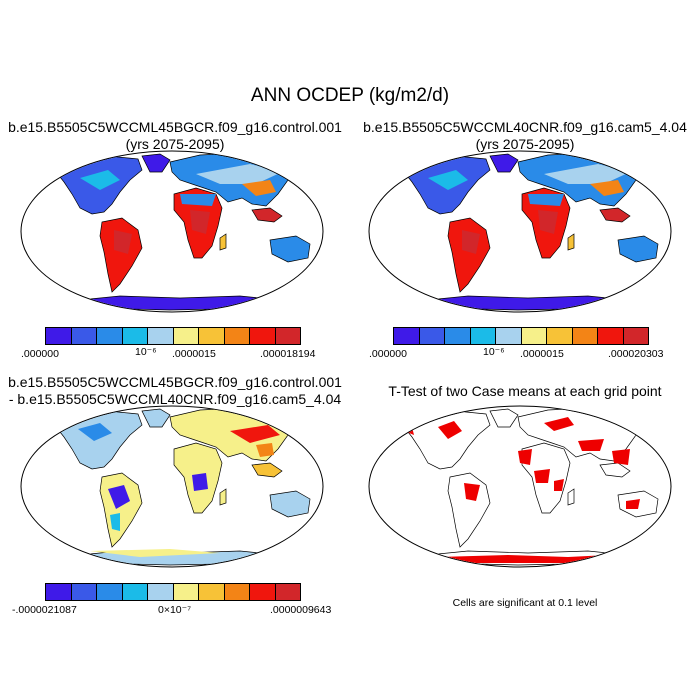 This screenshot has width=700, height=700. Describe the element at coordinates (301, 610) in the screenshot. I see `panel-c-colorbar-label-max: .0000009643` at that location.